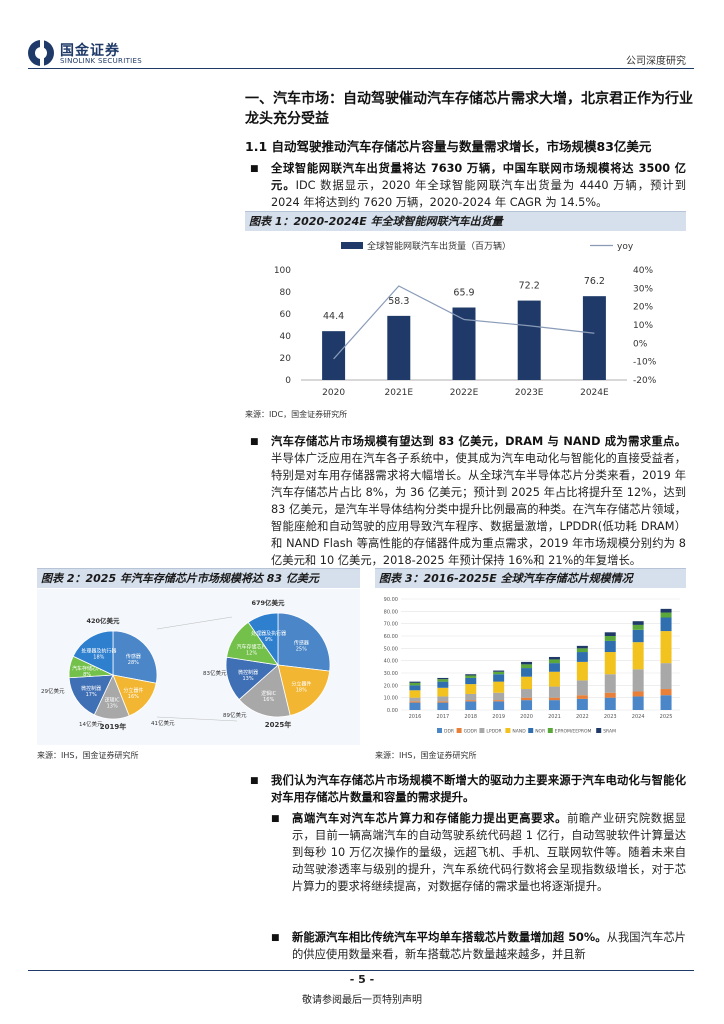 This screenshot has height=1024, width=724. What do you see at coordinates (519, 732) in the screenshot?
I see `legend-label: NAND` at bounding box center [519, 732].